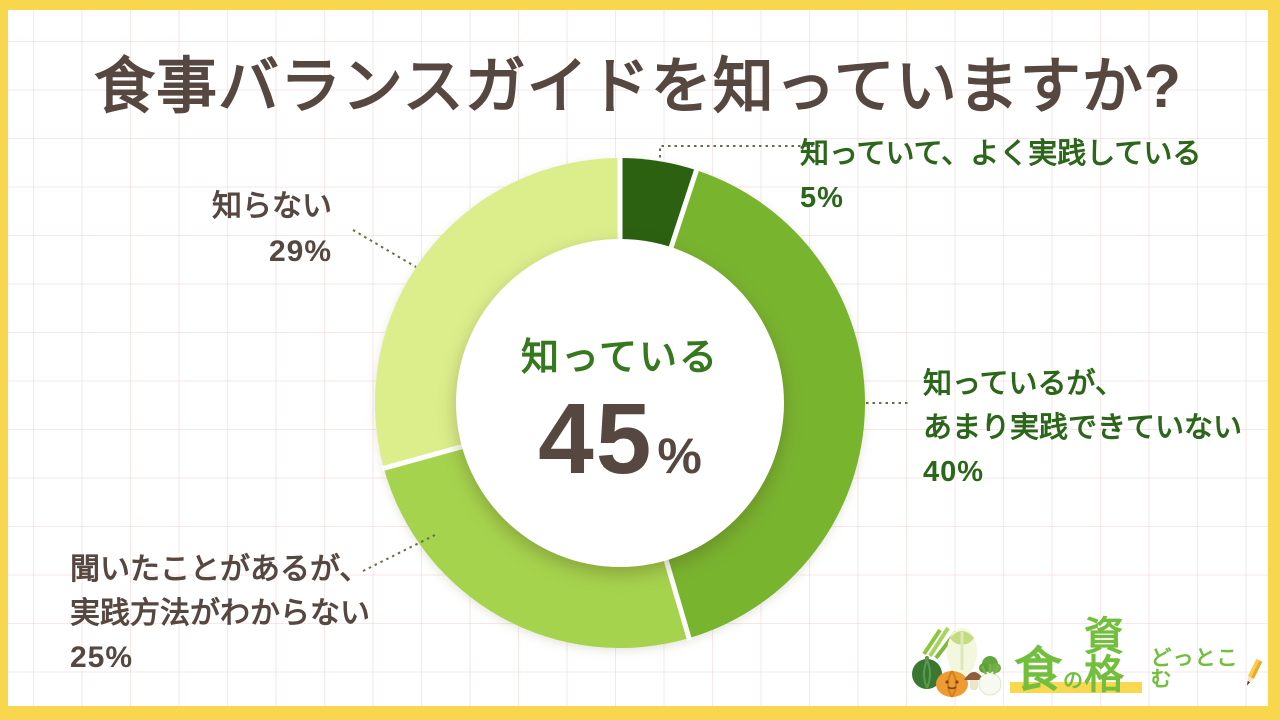 The image size is (1280, 720). I want to click on leader-line-unknown, so click(384, 248).